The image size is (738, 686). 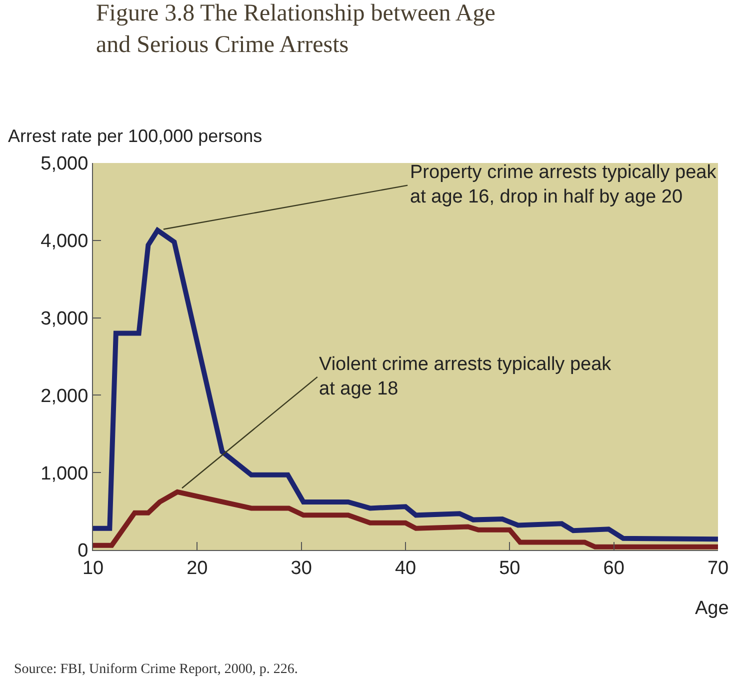 What do you see at coordinates (156, 669) in the screenshot?
I see `source-note: Source: FBI, Uniform Crime Report, 2000, p. 226.` at bounding box center [156, 669].